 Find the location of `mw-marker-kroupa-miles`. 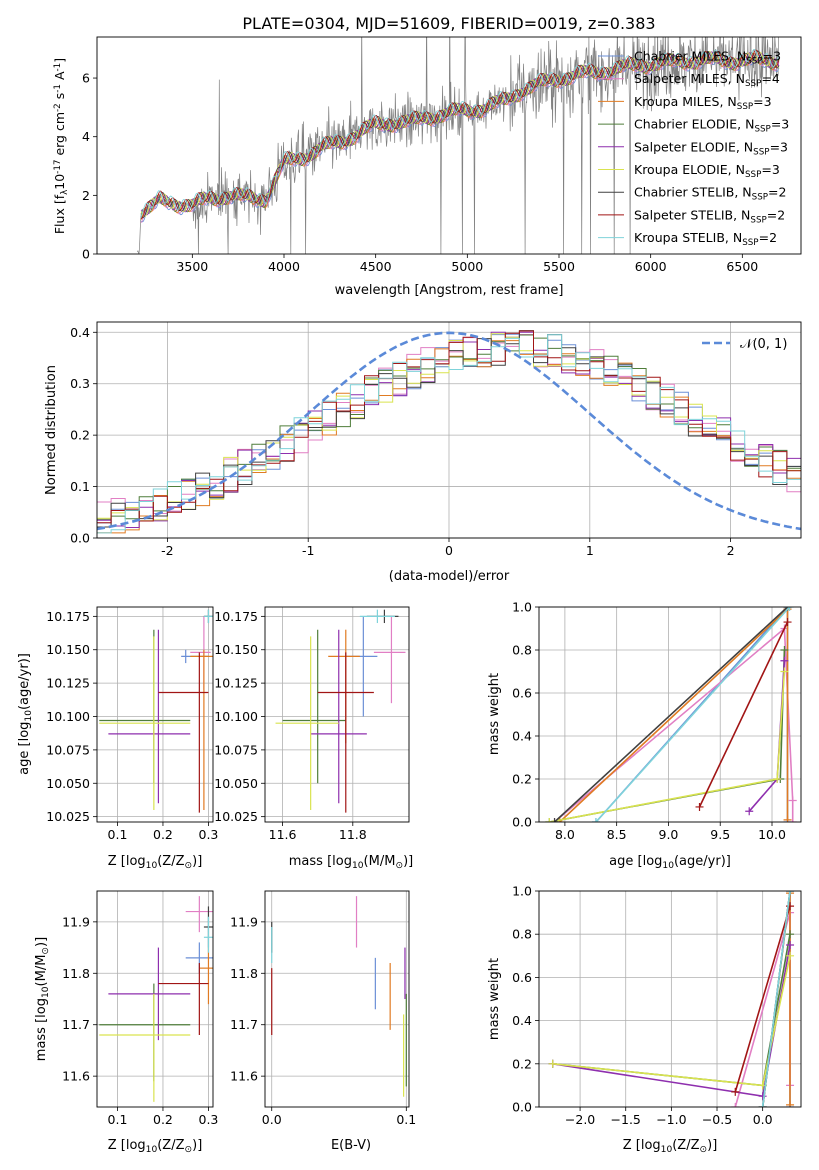

mw-marker-kroupa-miles is located at coordinates (787, 818).